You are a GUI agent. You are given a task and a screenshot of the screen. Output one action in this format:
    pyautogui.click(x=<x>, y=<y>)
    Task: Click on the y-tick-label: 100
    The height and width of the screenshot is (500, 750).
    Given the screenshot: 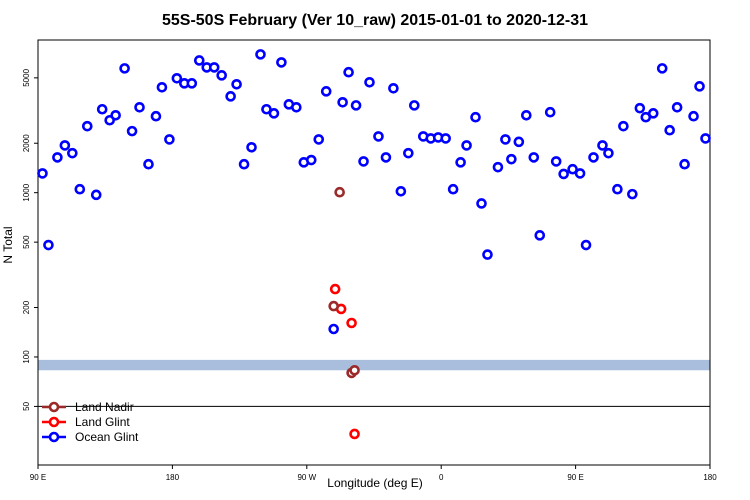 What is the action you would take?
    pyautogui.click(x=26, y=357)
    